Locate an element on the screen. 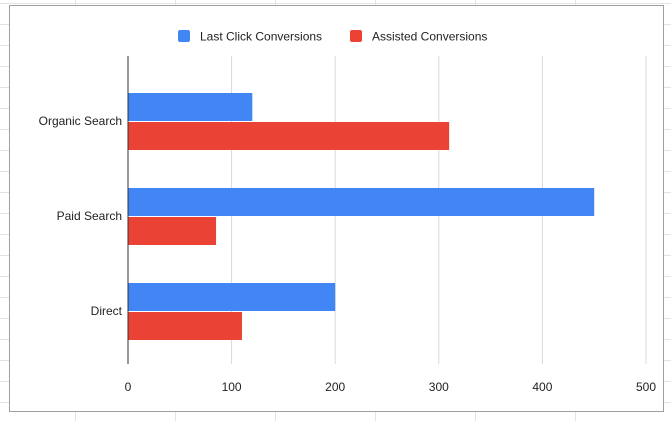 The width and height of the screenshot is (671, 421). bar-last-click-conversions-paid-search is located at coordinates (361, 202).